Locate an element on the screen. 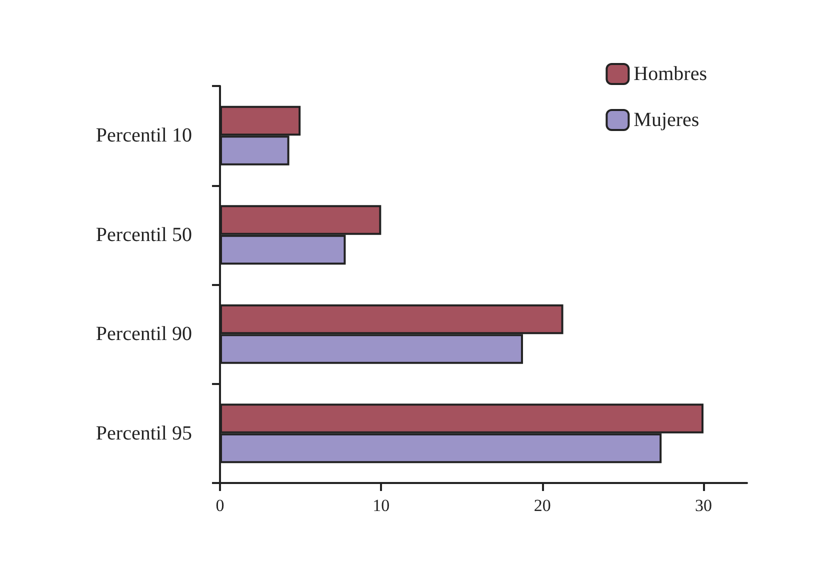 Image resolution: width=815 pixels, height=581 pixels. legend-label: Hombres is located at coordinates (671, 74).